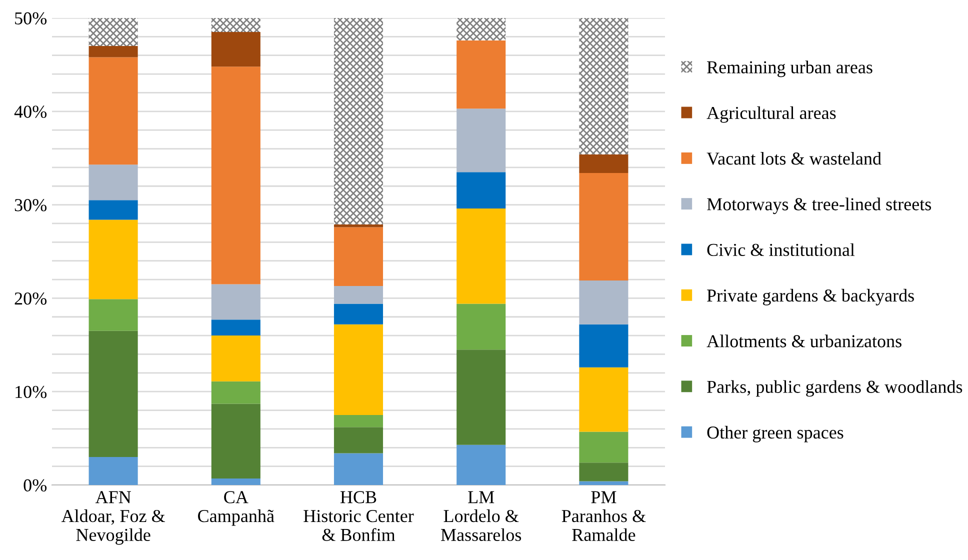 This screenshot has height=560, width=968. Describe the element at coordinates (236, 508) in the screenshot. I see `x-tick-label: CA Campanhã` at that location.